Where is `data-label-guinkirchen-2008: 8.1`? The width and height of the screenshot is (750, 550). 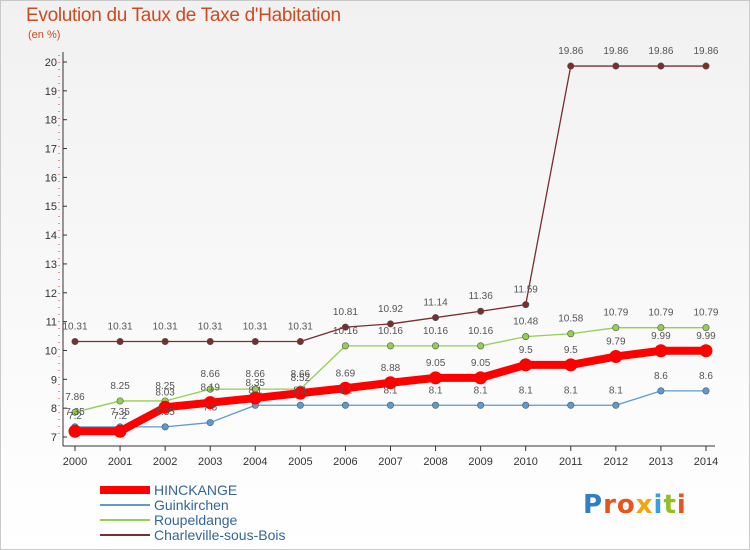
data-label-guinkirchen-2008: 8.1 is located at coordinates (436, 390).